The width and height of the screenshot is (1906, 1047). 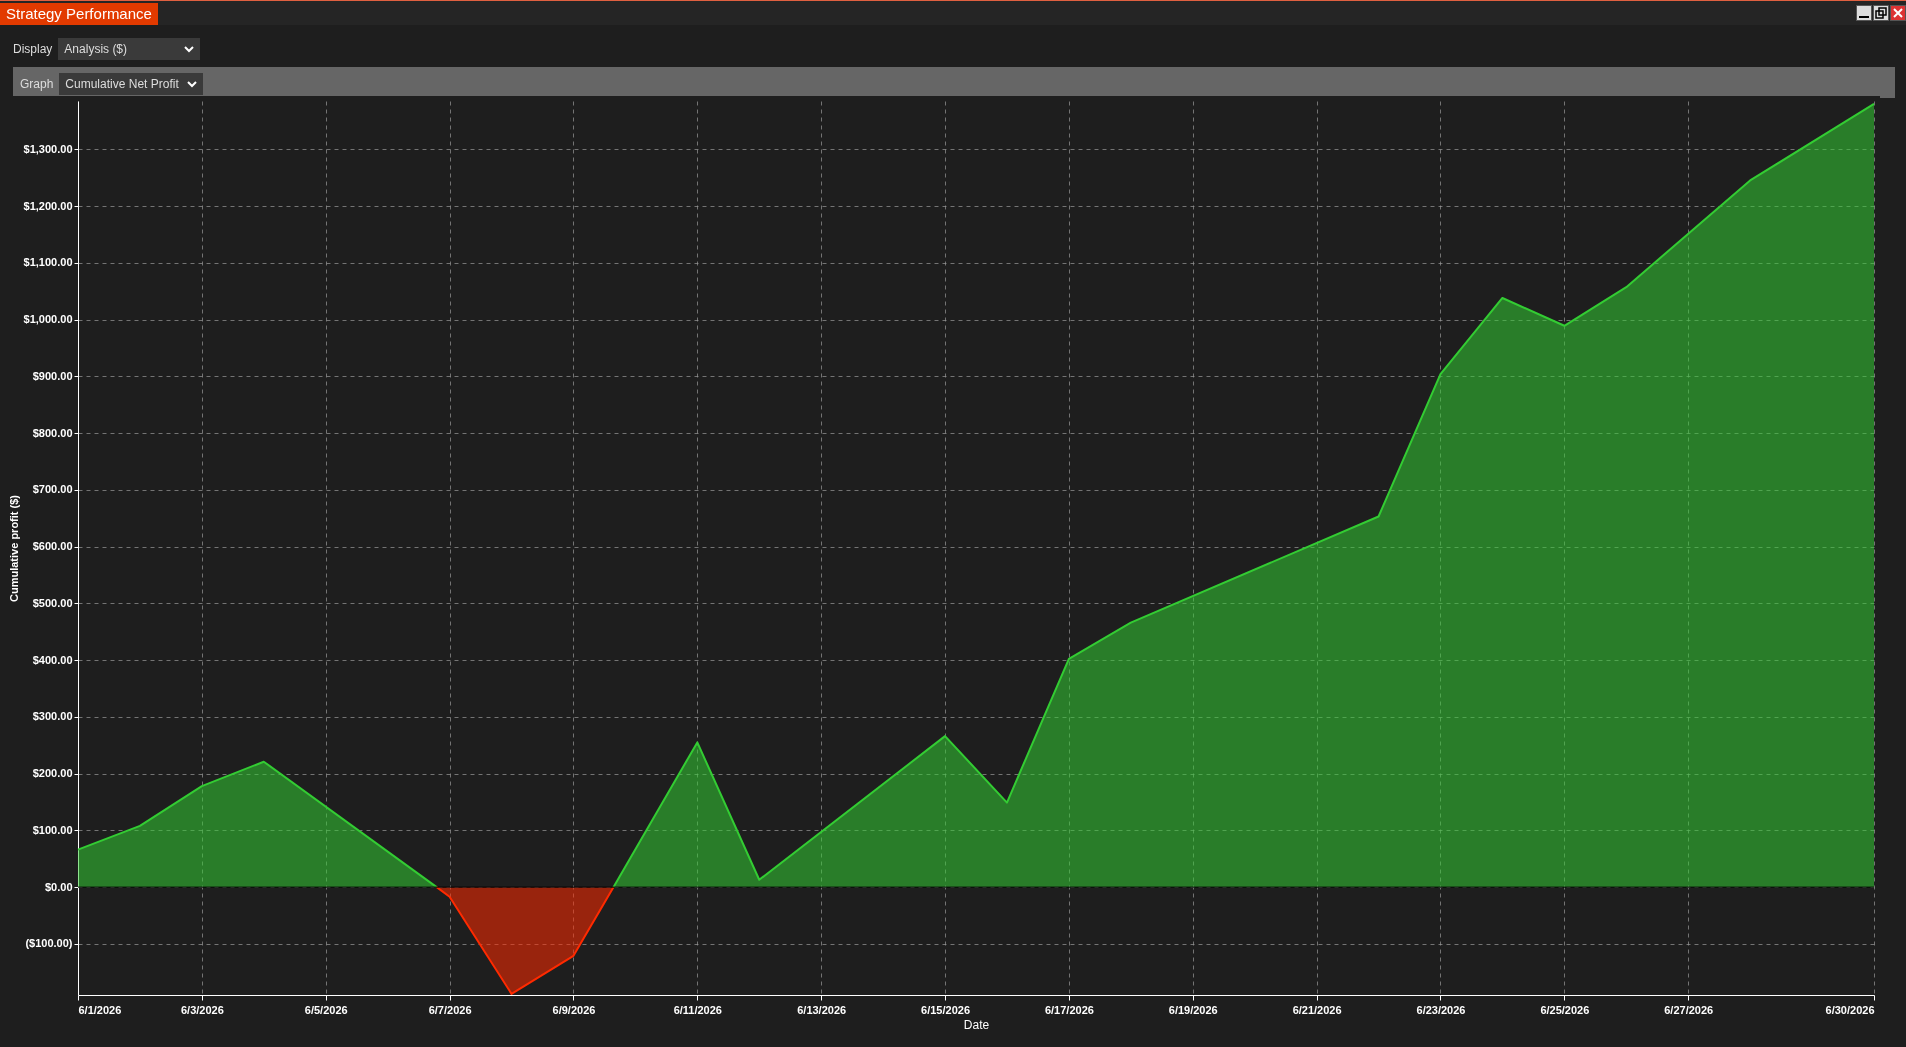 I want to click on y-tick-label: $200.00, so click(x=52, y=773).